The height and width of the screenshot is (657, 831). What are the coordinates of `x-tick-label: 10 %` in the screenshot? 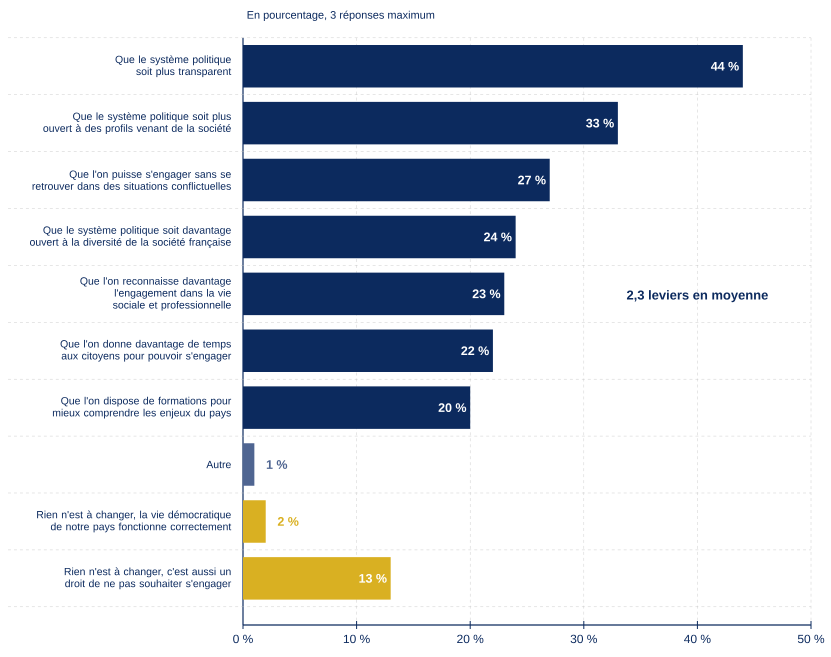 It's located at (357, 639).